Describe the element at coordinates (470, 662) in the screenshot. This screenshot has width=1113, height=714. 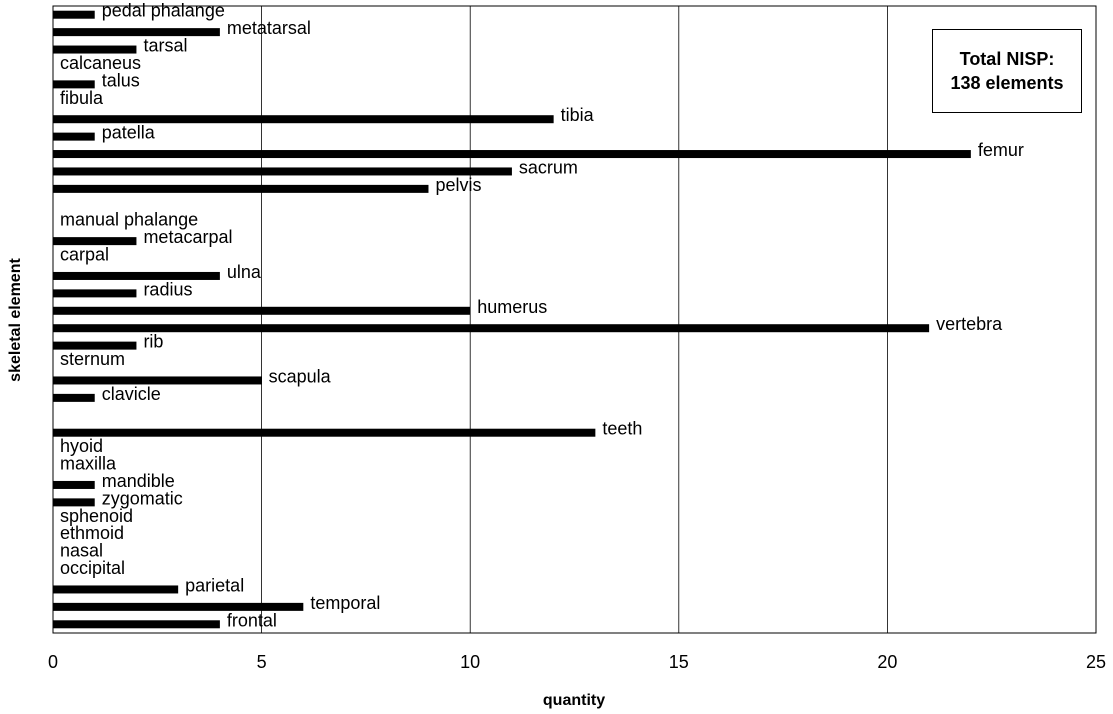
I see `x-tick-label: 10` at that location.